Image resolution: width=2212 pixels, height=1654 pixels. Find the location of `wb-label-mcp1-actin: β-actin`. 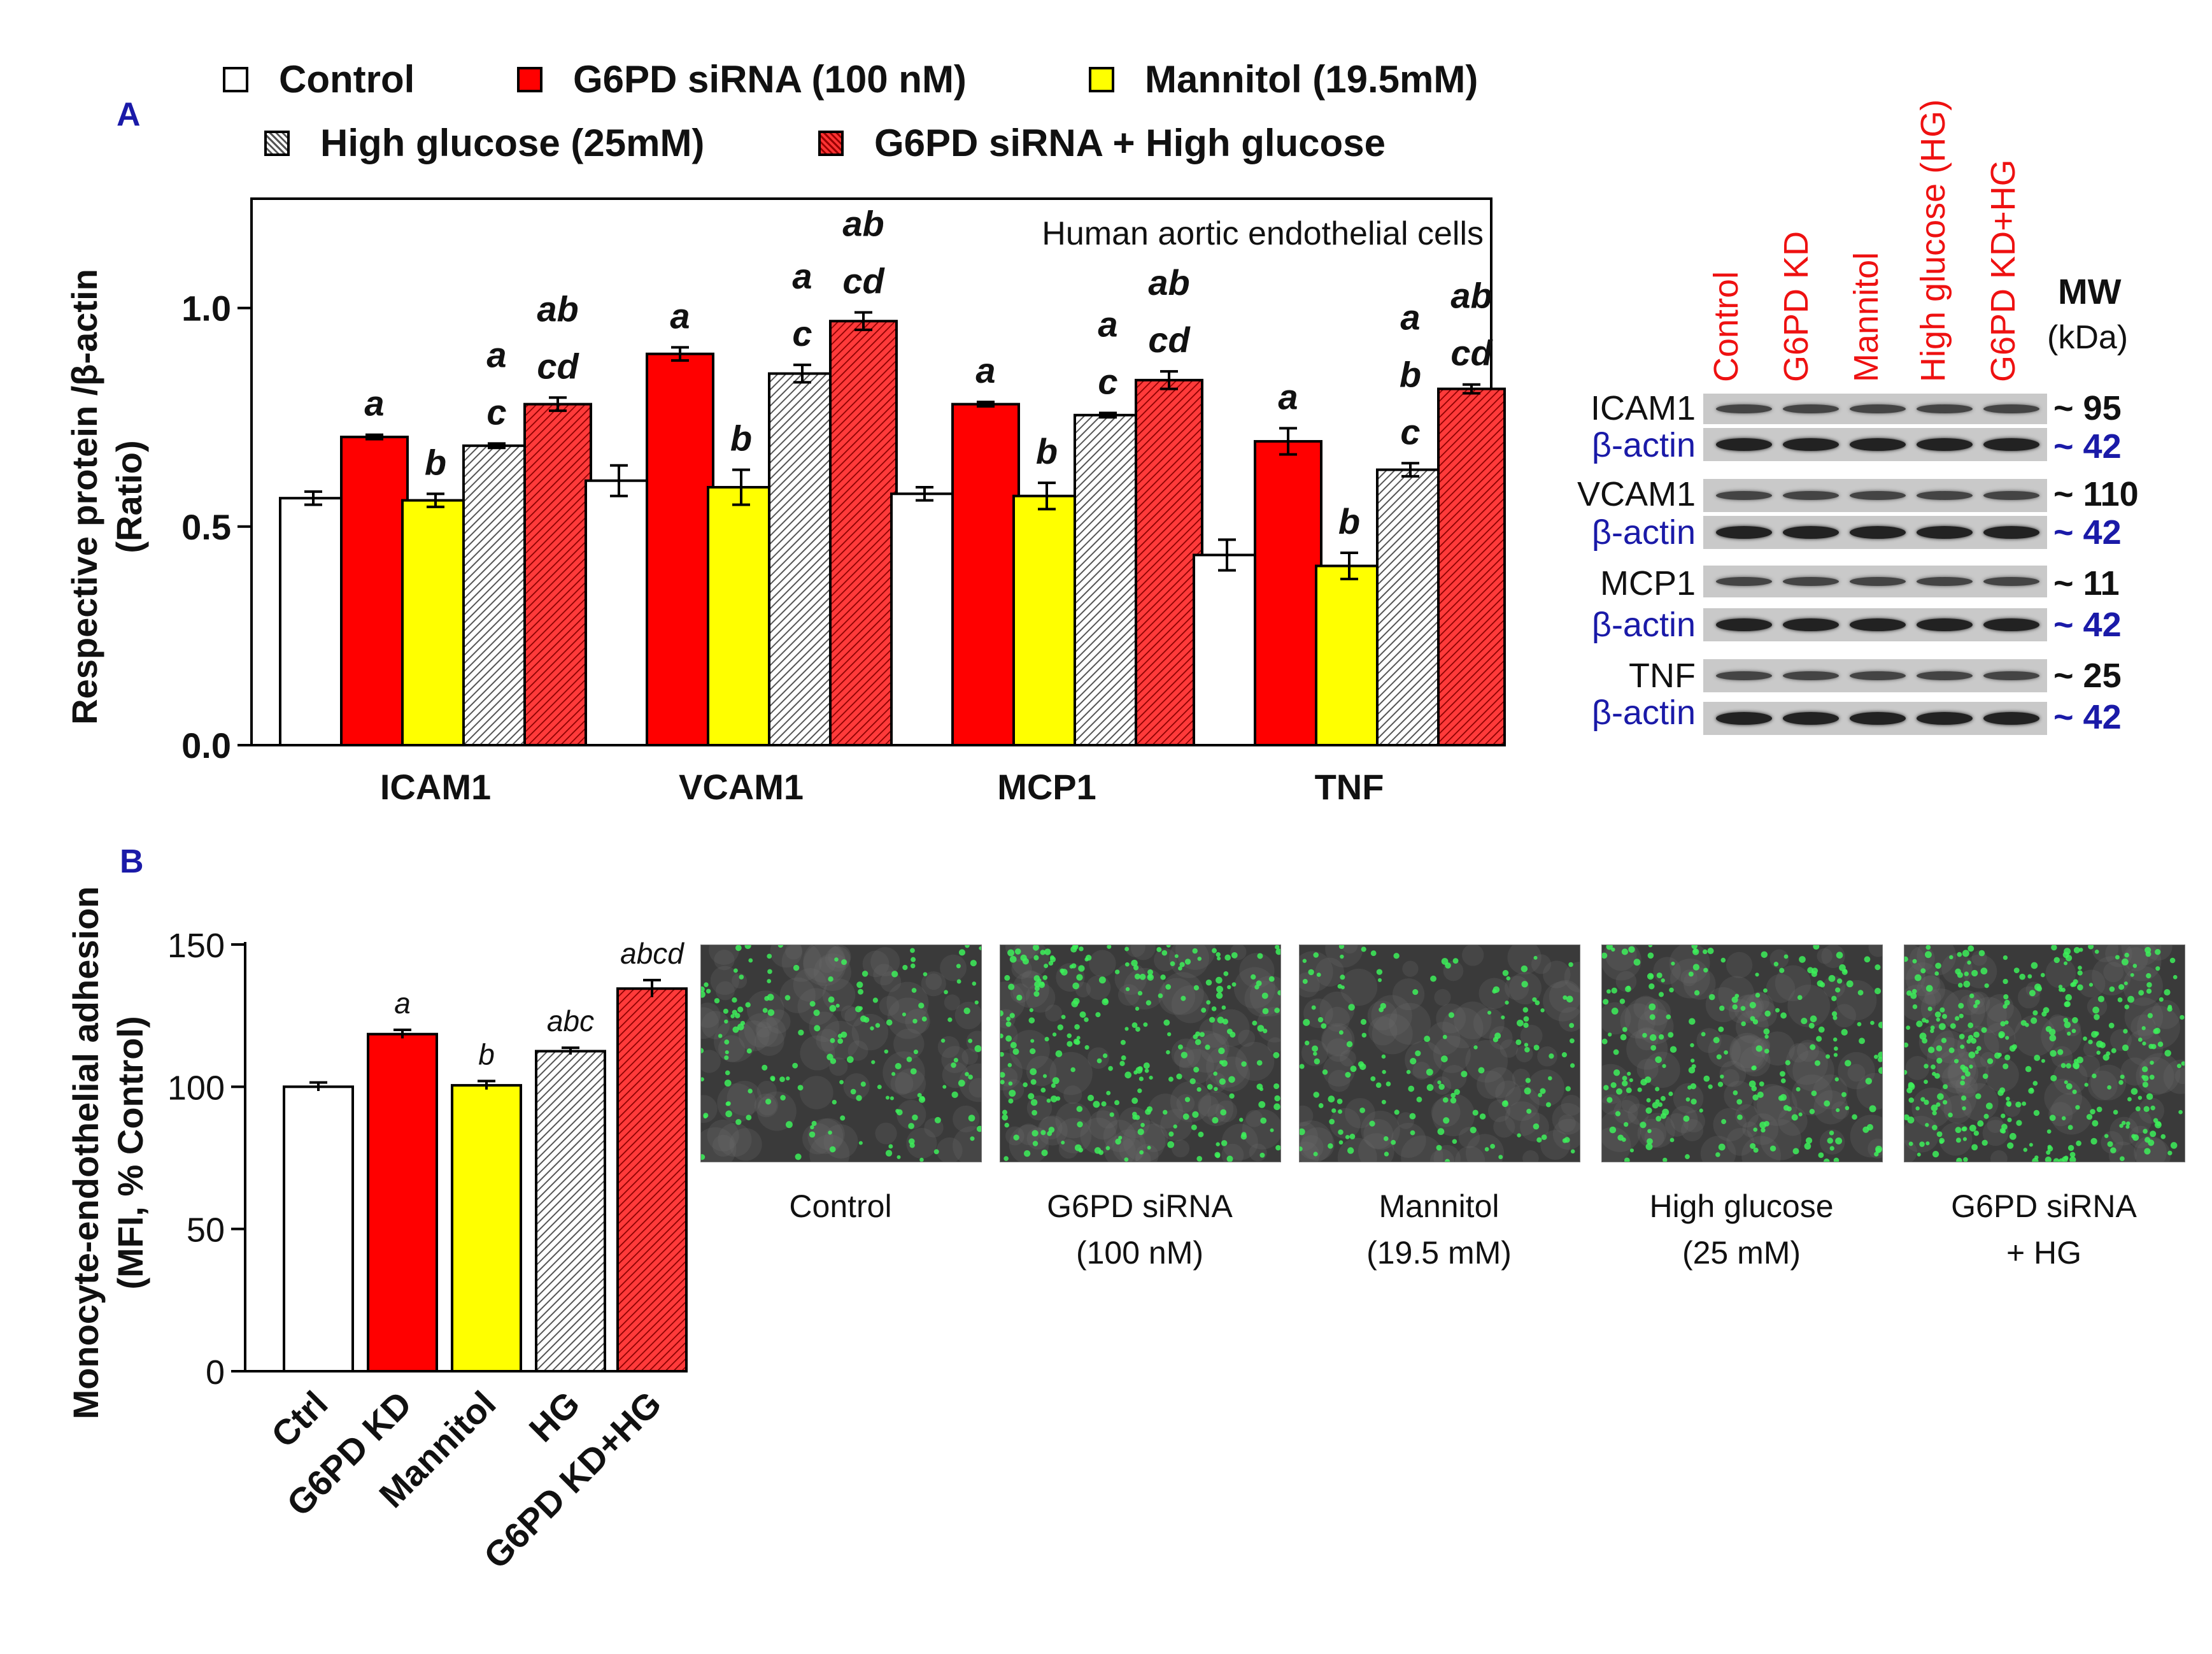

wb-label-mcp1-actin: β-actin is located at coordinates (1644, 625).